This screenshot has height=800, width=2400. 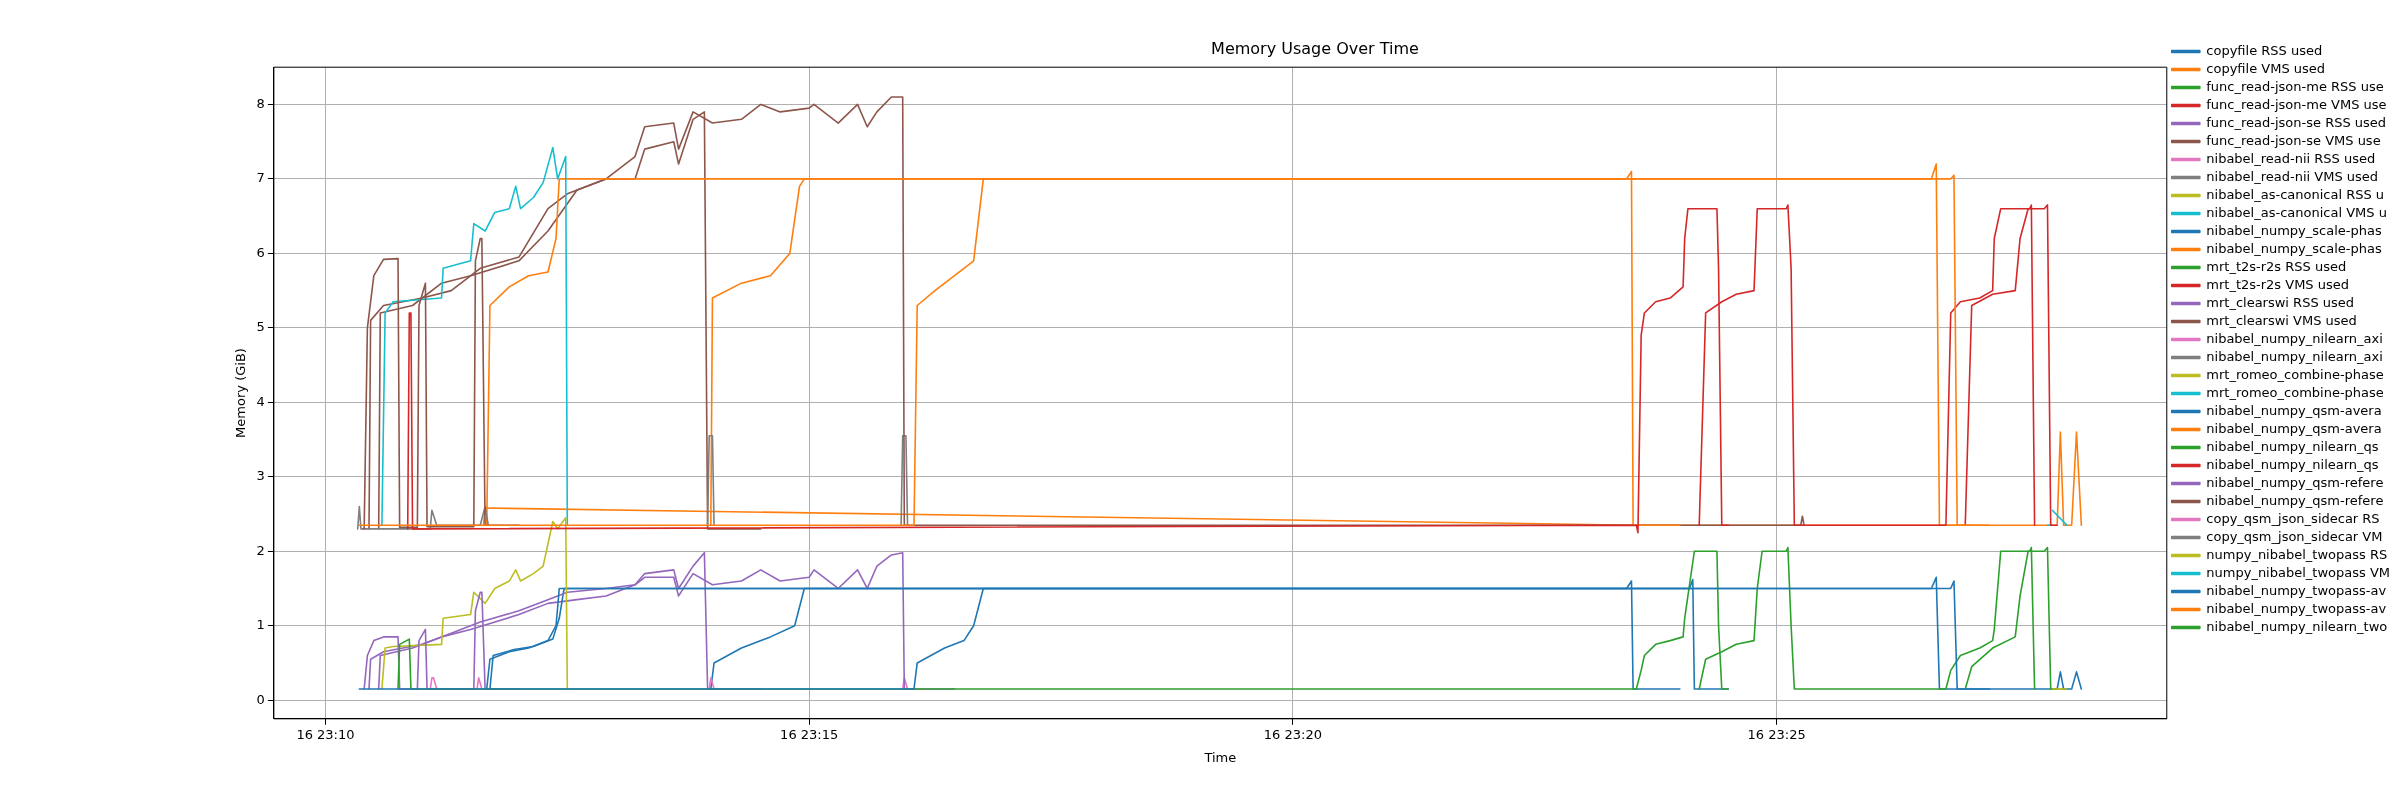 What do you see at coordinates (260, 401) in the screenshot?
I see `y-tick-label: 4` at bounding box center [260, 401].